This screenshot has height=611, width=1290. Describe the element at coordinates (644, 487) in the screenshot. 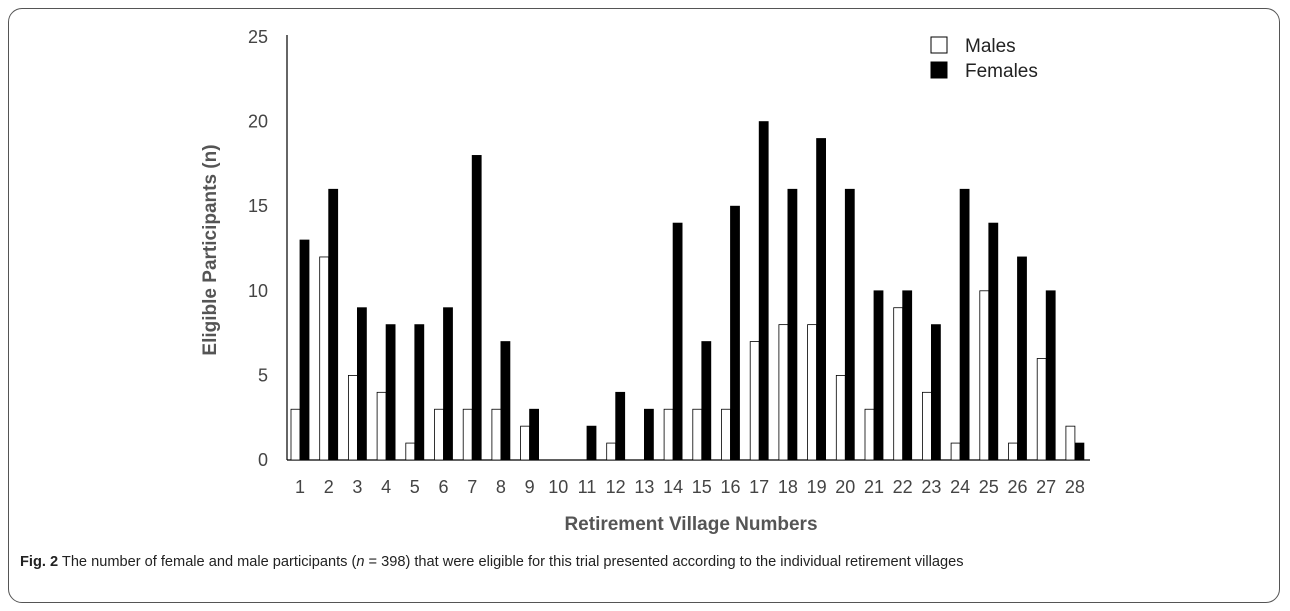

I see `x-tick-label: 13` at that location.